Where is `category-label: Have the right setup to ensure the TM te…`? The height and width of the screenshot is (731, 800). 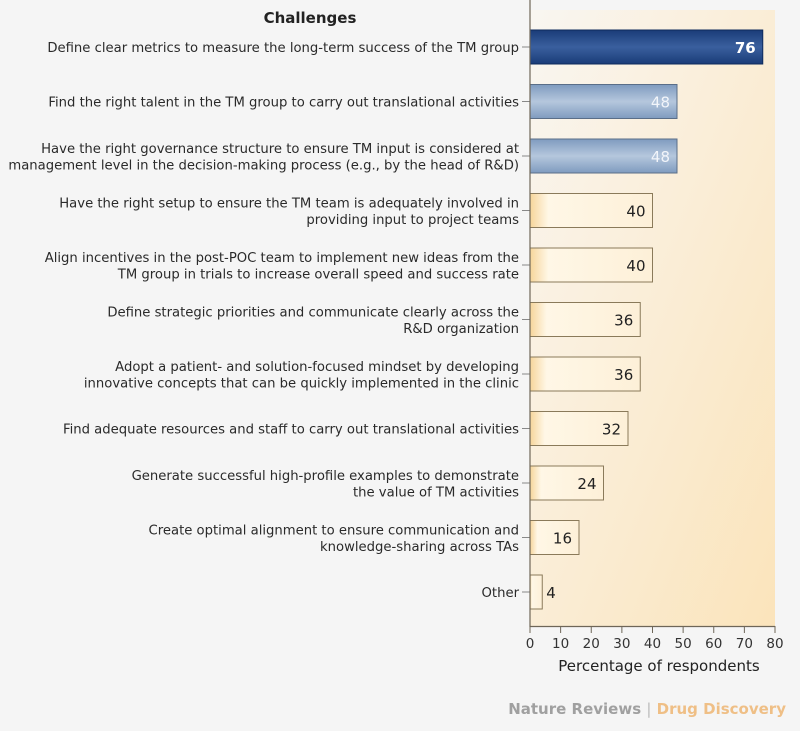
category-label: Have the right setup to ensure the TM te… is located at coordinates (289, 203).